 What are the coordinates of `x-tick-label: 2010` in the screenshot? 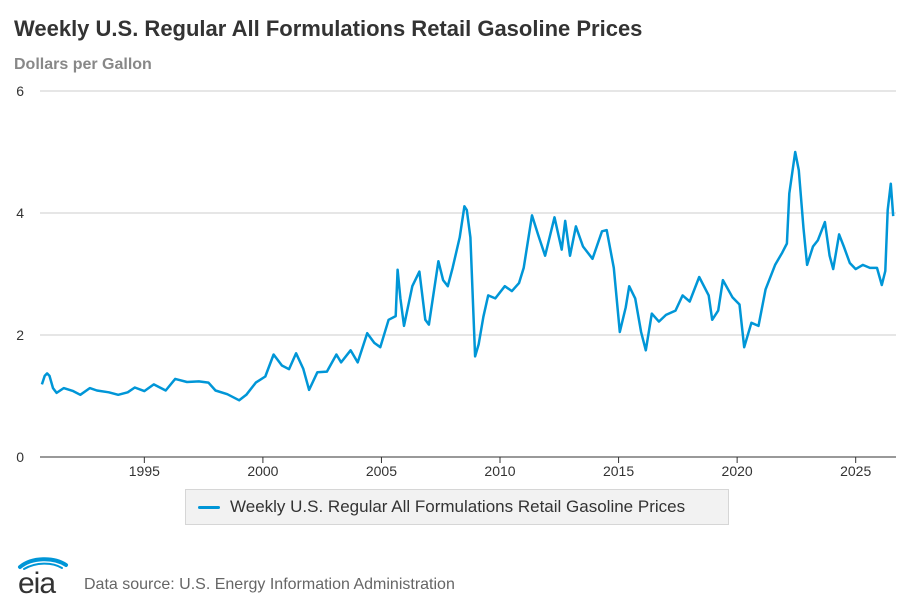 It's located at (499, 471).